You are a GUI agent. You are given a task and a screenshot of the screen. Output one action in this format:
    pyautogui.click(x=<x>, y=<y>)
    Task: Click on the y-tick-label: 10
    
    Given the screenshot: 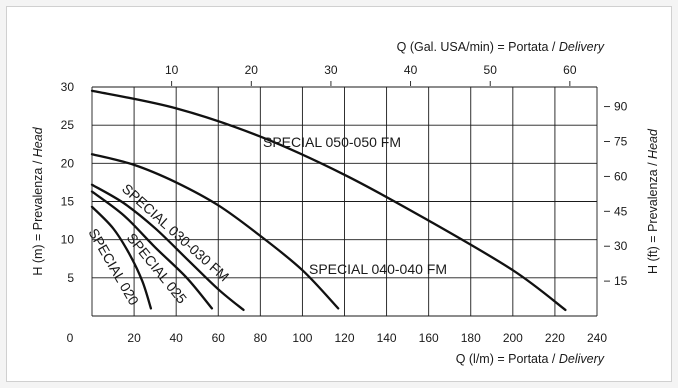 What is the action you would take?
    pyautogui.click(x=68, y=240)
    